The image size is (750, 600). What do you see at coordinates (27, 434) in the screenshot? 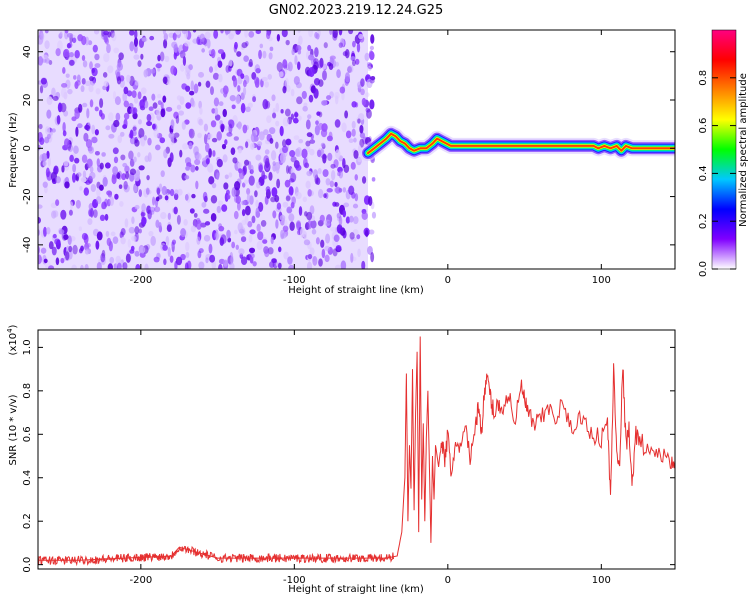
I see `snr-y-tick-label: 0.6` at bounding box center [27, 434].